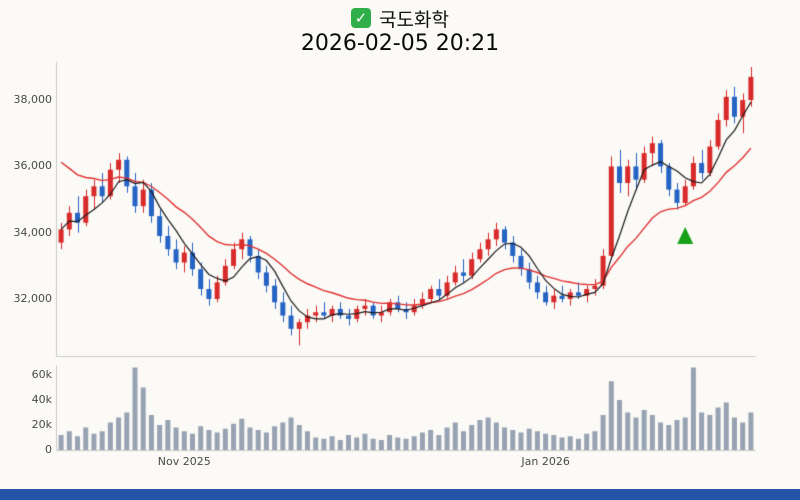 This screenshot has height=500, width=800. What do you see at coordinates (41, 399) in the screenshot?
I see `volume-axis-tick-40k: 40k` at bounding box center [41, 399].